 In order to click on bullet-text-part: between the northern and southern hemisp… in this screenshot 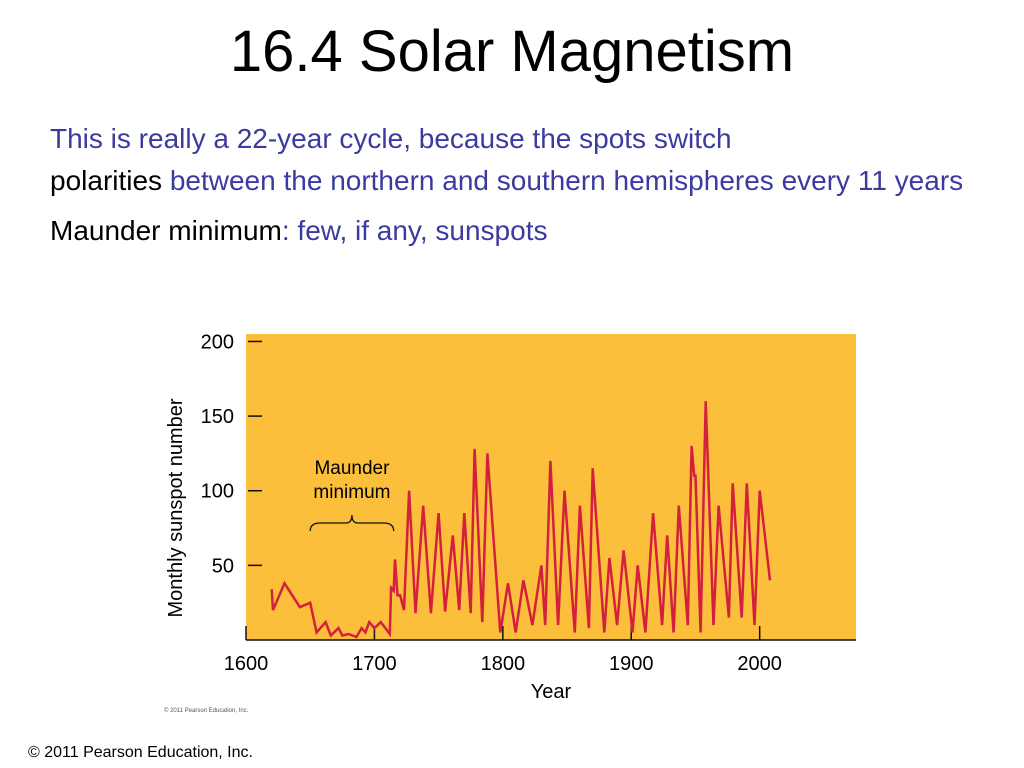, I will do `click(566, 180)`.